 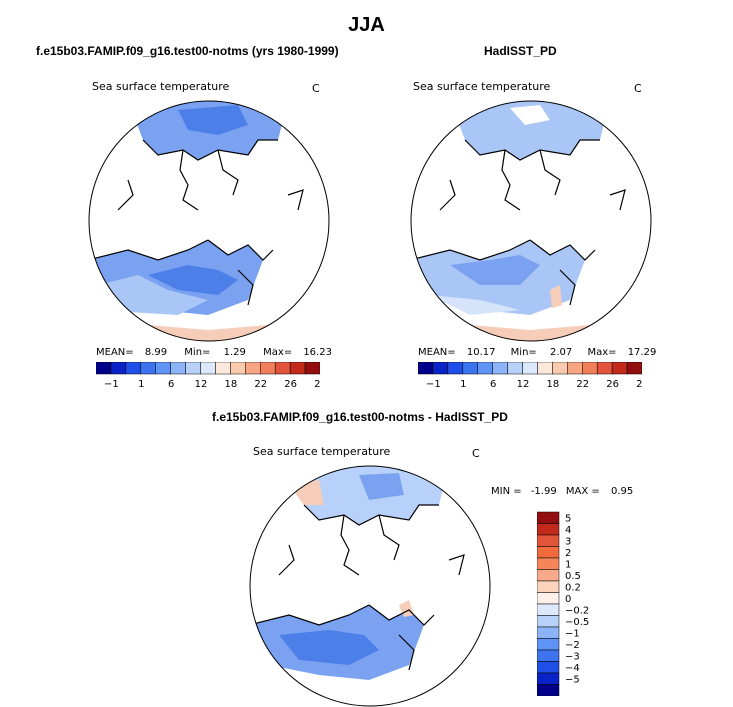 I want to click on panel-2-stats: MEAN= 10.17 Min= 2.07 Max= 17.29, so click(x=537, y=352).